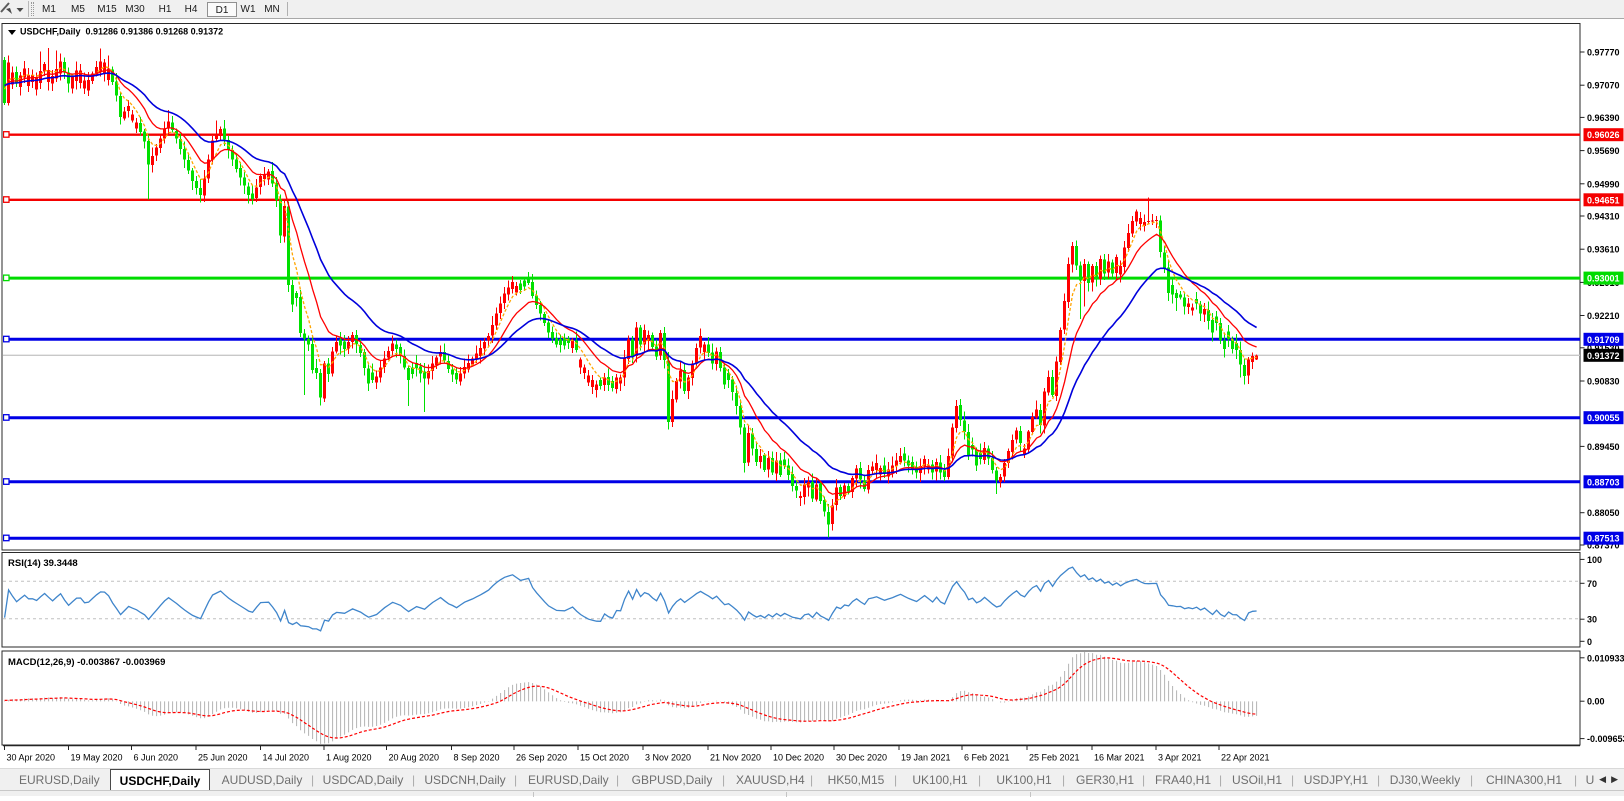  I want to click on svg-text: 30, so click(1592, 620).